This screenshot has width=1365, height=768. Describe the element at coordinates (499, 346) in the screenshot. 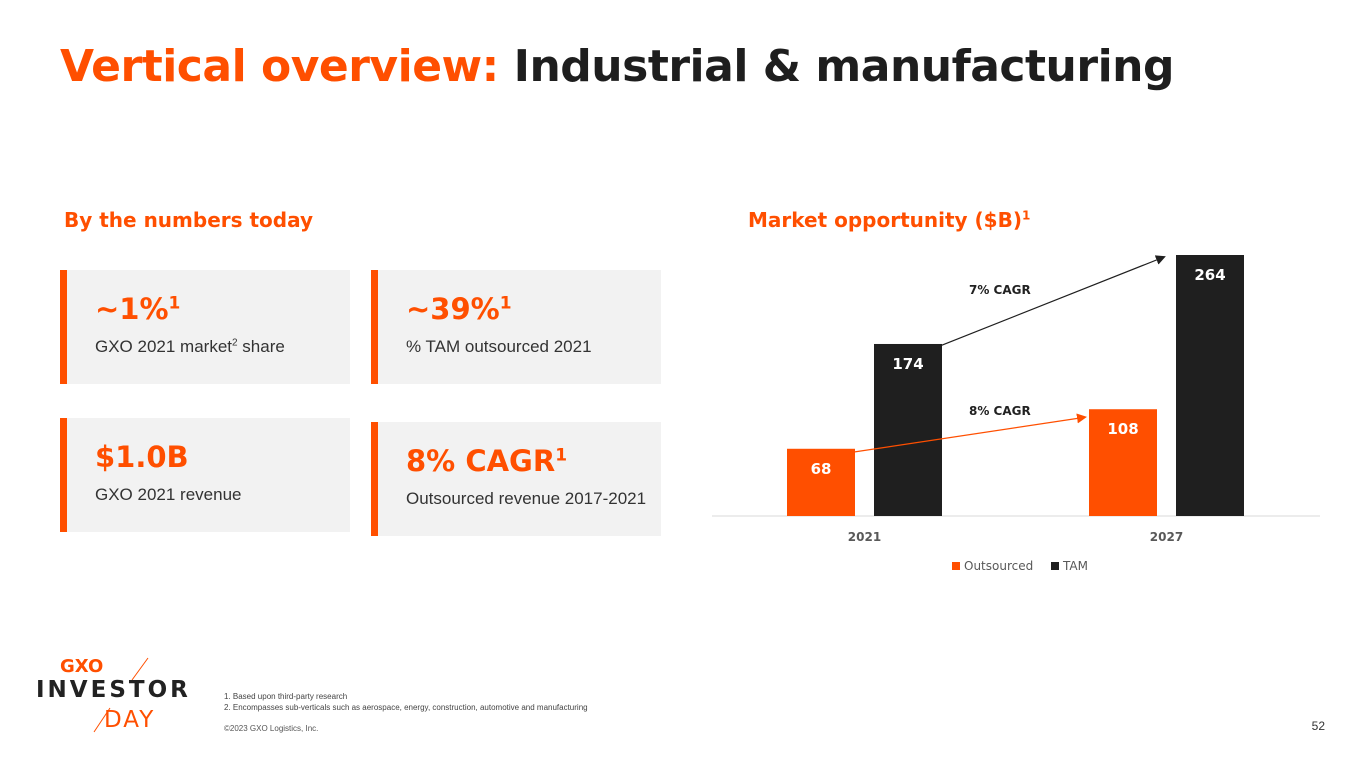

I see `stat-label: % TAM outsourced 2021` at that location.